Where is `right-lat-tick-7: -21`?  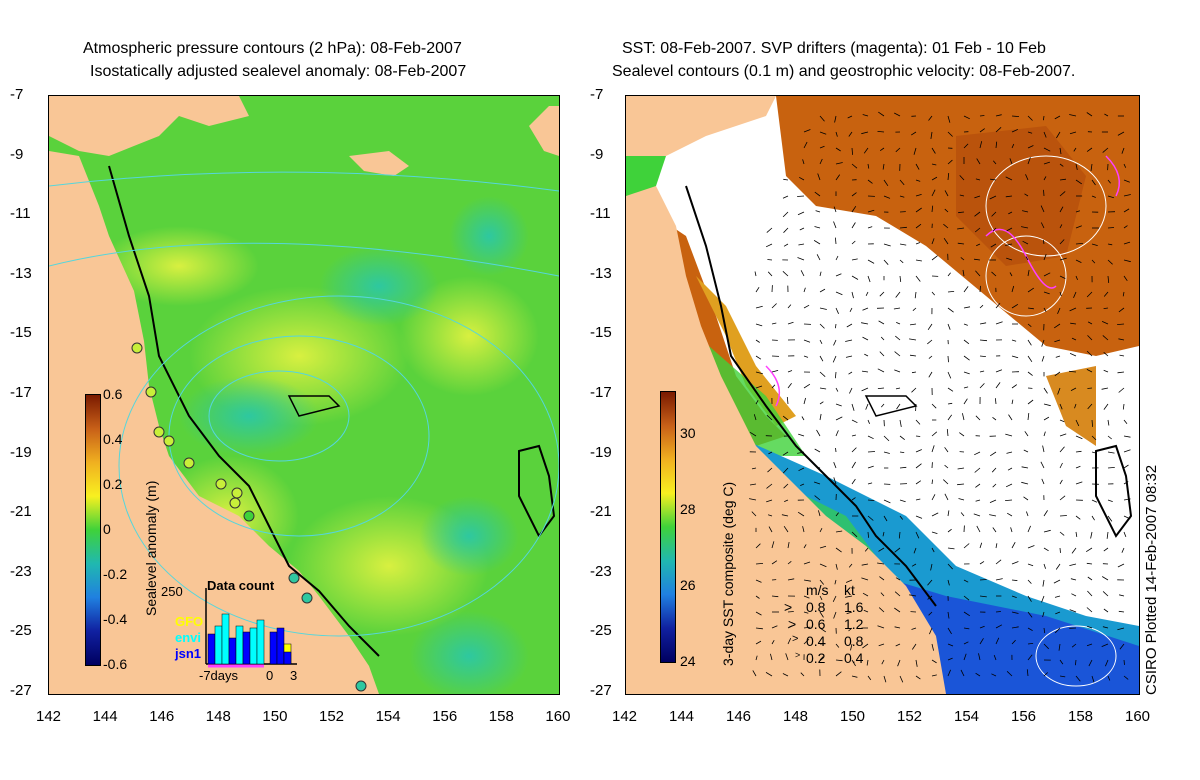
right-lat-tick-7: -21 is located at coordinates (601, 512).